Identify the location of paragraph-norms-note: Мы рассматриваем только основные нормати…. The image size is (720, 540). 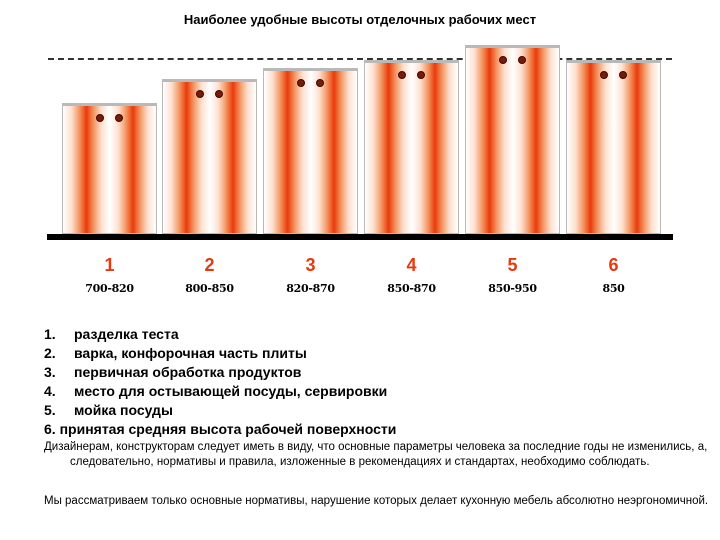
(376, 501).